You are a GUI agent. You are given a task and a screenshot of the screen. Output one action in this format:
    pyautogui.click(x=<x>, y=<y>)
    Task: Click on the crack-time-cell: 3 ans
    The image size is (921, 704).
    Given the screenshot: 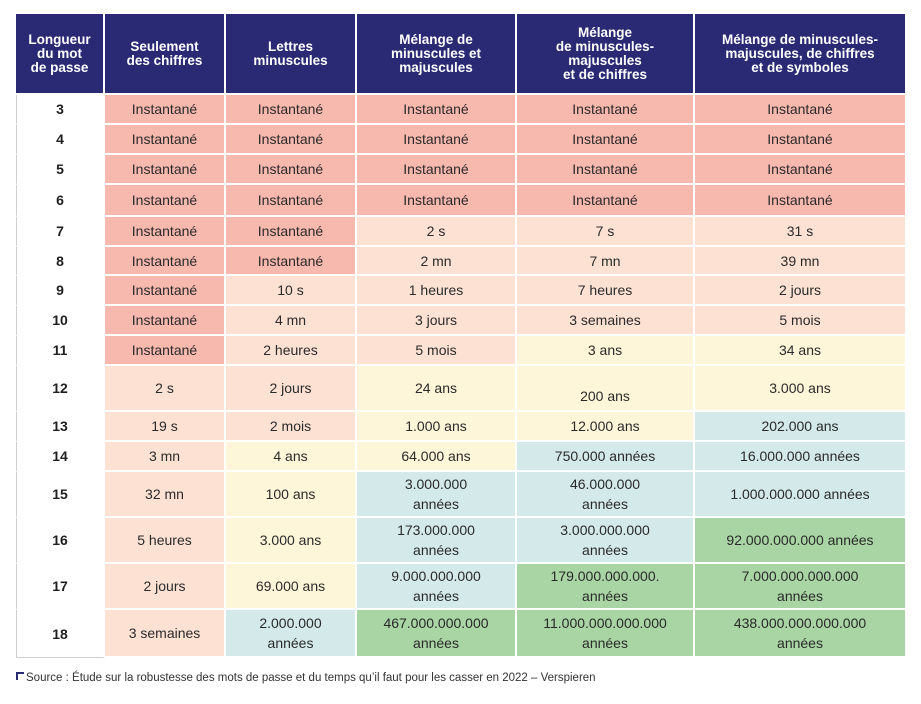 What is the action you would take?
    pyautogui.click(x=606, y=351)
    